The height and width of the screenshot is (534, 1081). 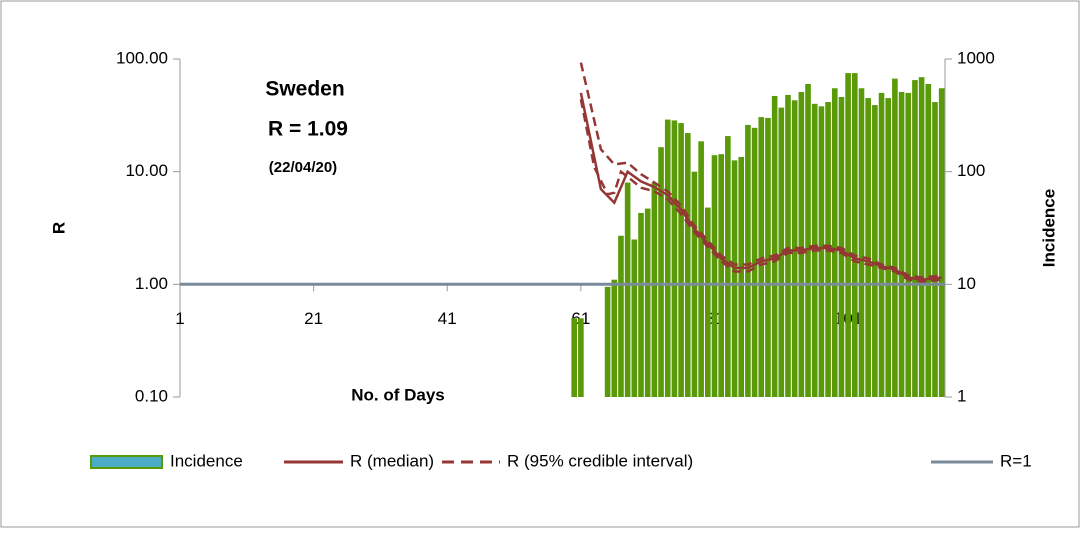 What do you see at coordinates (142, 57) in the screenshot?
I see `y-tick-label: 100.00` at bounding box center [142, 57].